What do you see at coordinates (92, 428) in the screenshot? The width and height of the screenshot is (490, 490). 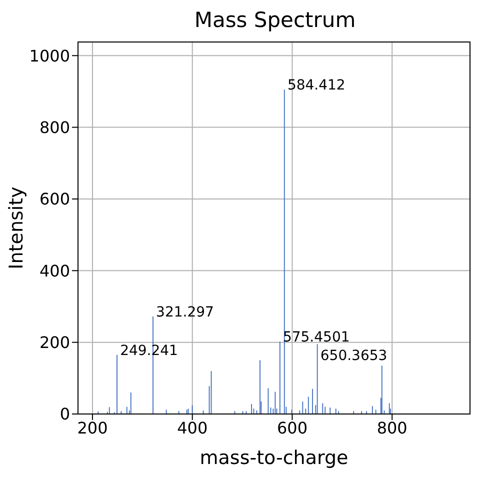 I see `x-tick-label: 200` at bounding box center [92, 428].